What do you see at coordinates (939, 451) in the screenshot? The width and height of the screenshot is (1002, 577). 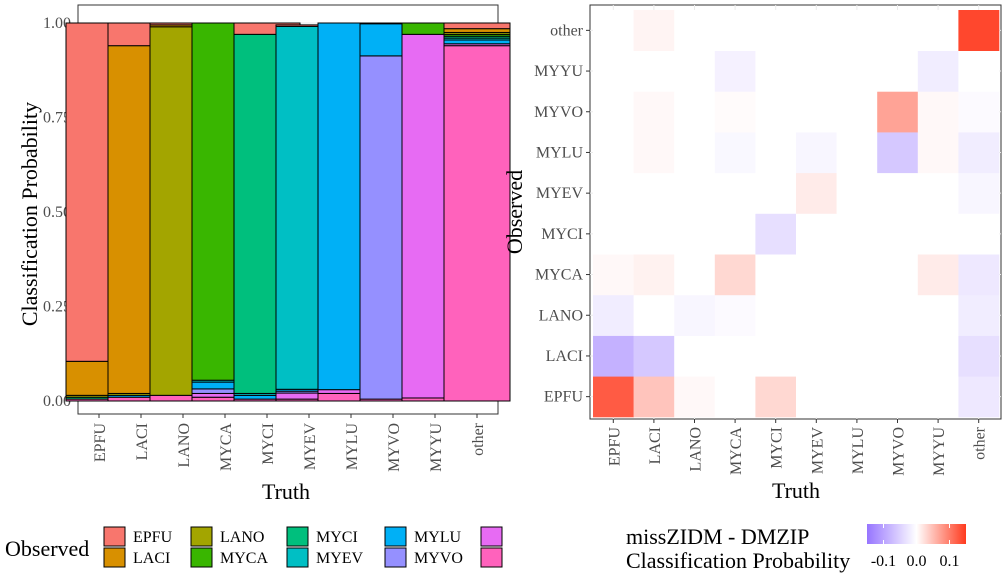 I see `heatmap-x-tick-label: MYYU` at bounding box center [939, 451].